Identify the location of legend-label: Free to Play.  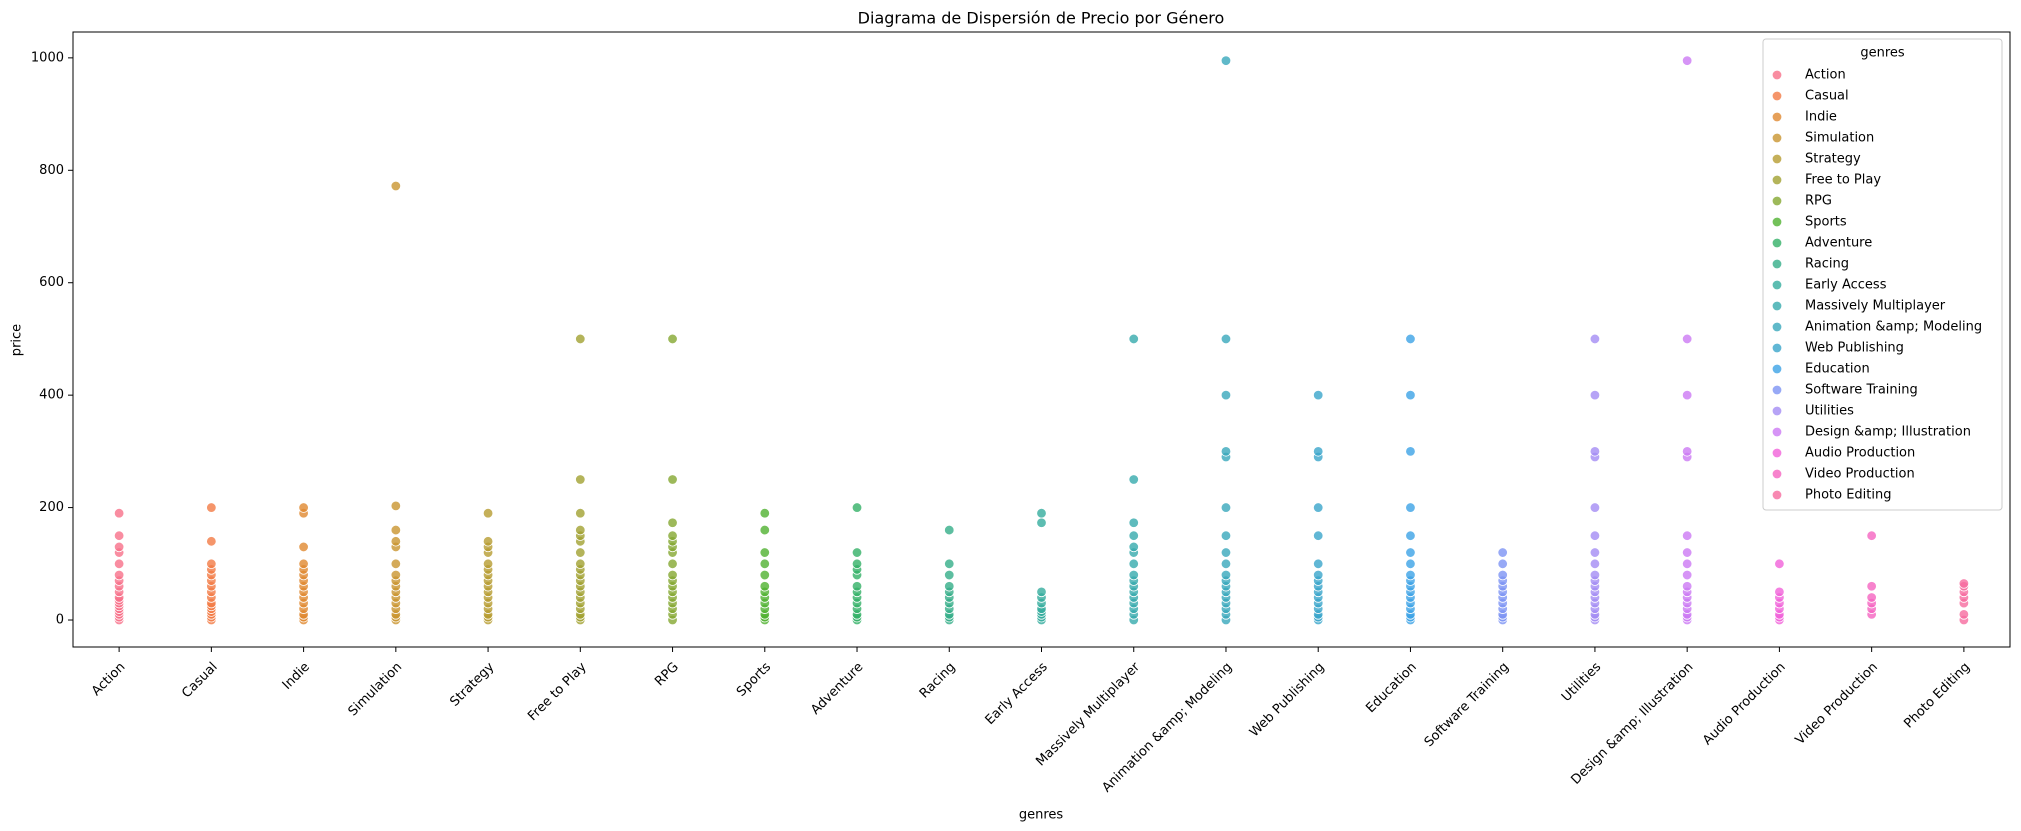
(1843, 180).